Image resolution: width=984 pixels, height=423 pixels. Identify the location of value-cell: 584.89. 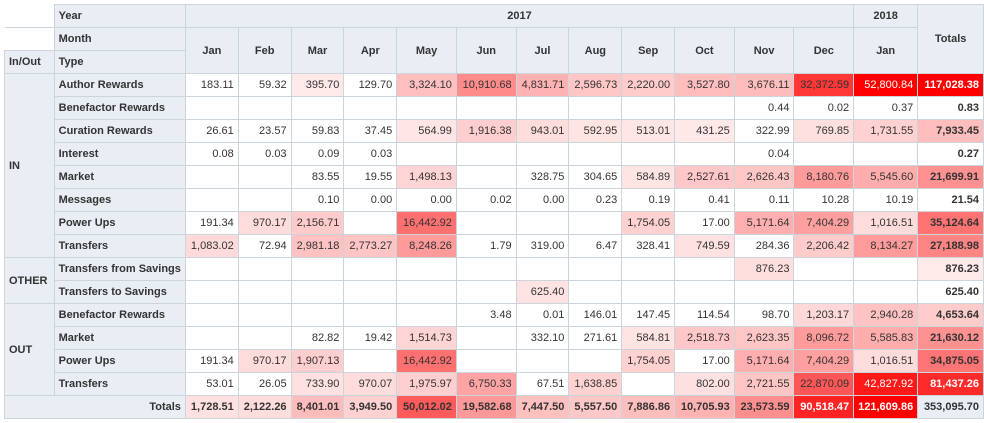
(648, 177).